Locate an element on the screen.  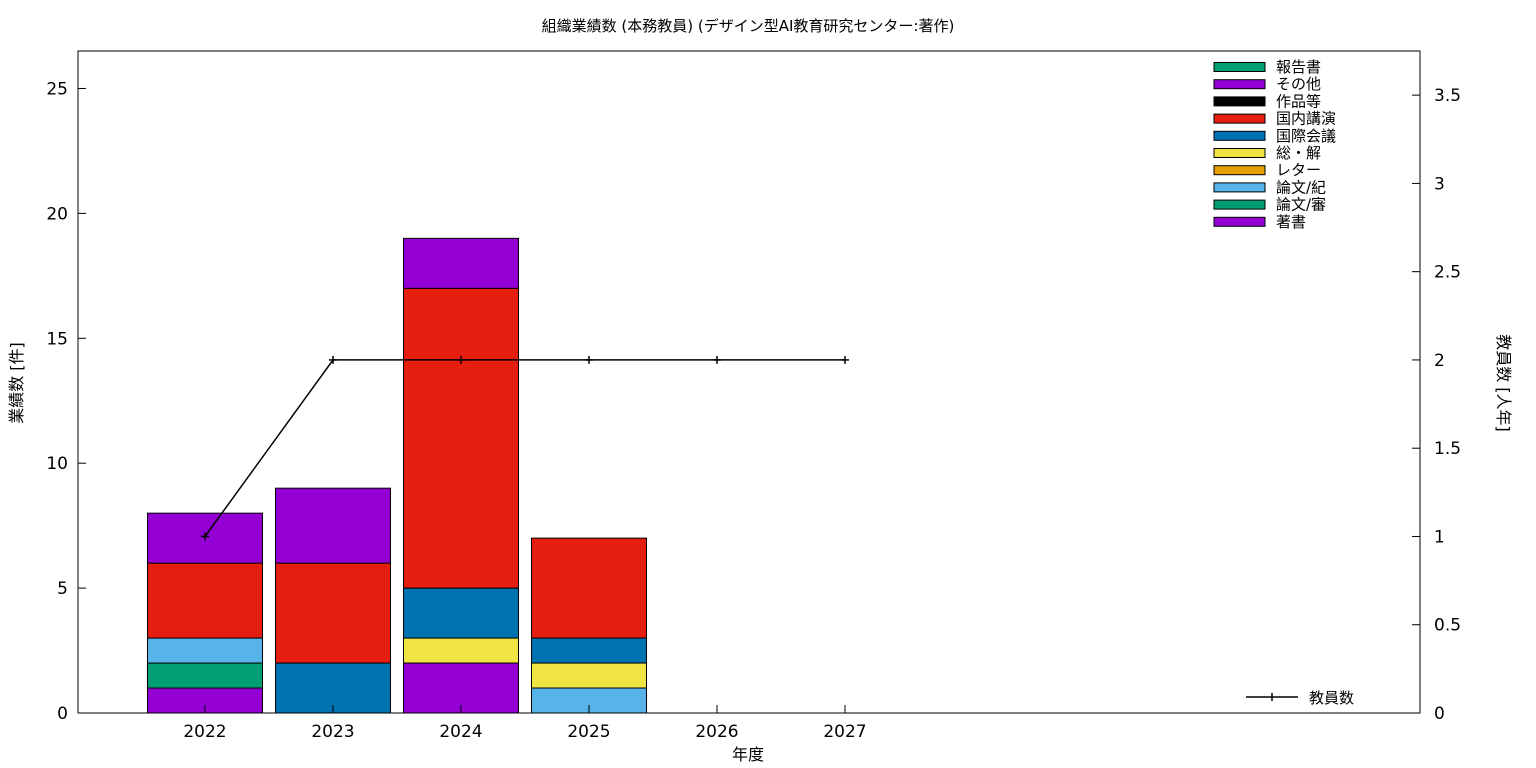
legend-item-9: 報告書 is located at coordinates (1267, 67).